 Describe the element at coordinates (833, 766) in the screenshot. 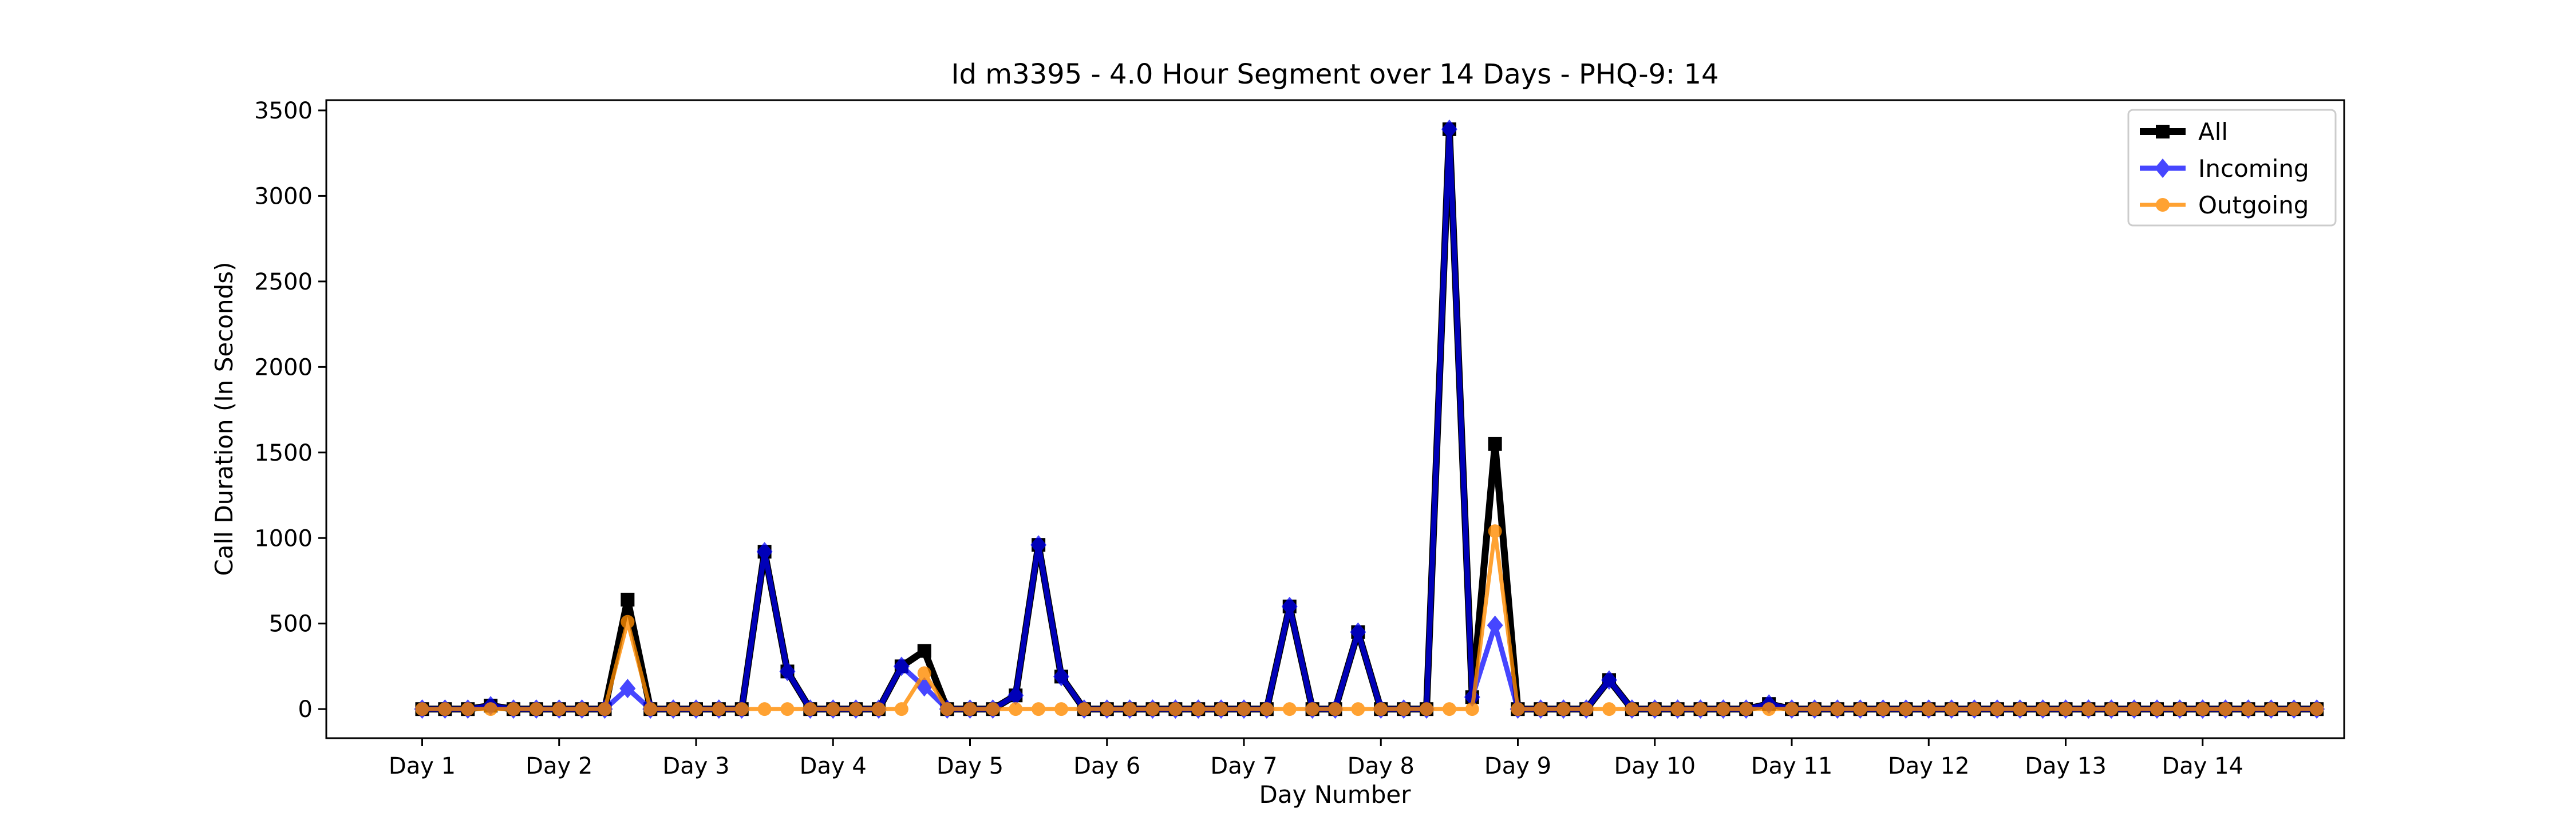

I see `x-tick-label: Day 4` at that location.